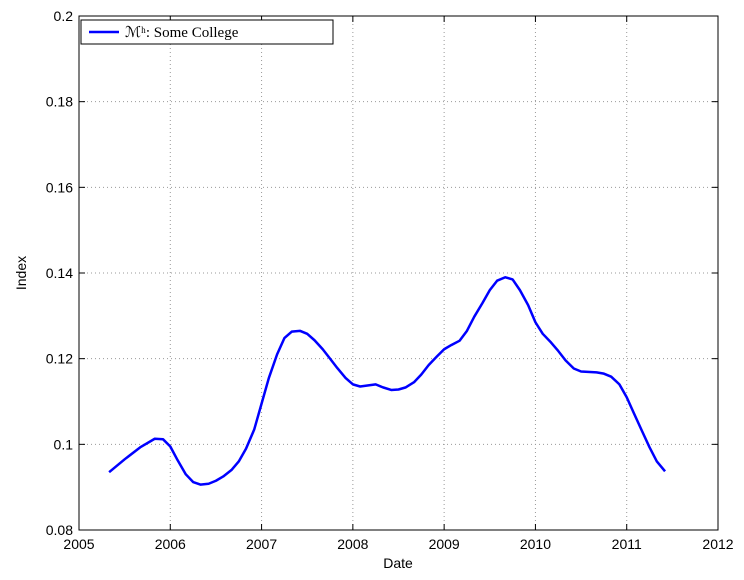 This screenshot has width=744, height=580. Describe the element at coordinates (64, 444) in the screenshot. I see `y-tick-label: 0.1` at that location.